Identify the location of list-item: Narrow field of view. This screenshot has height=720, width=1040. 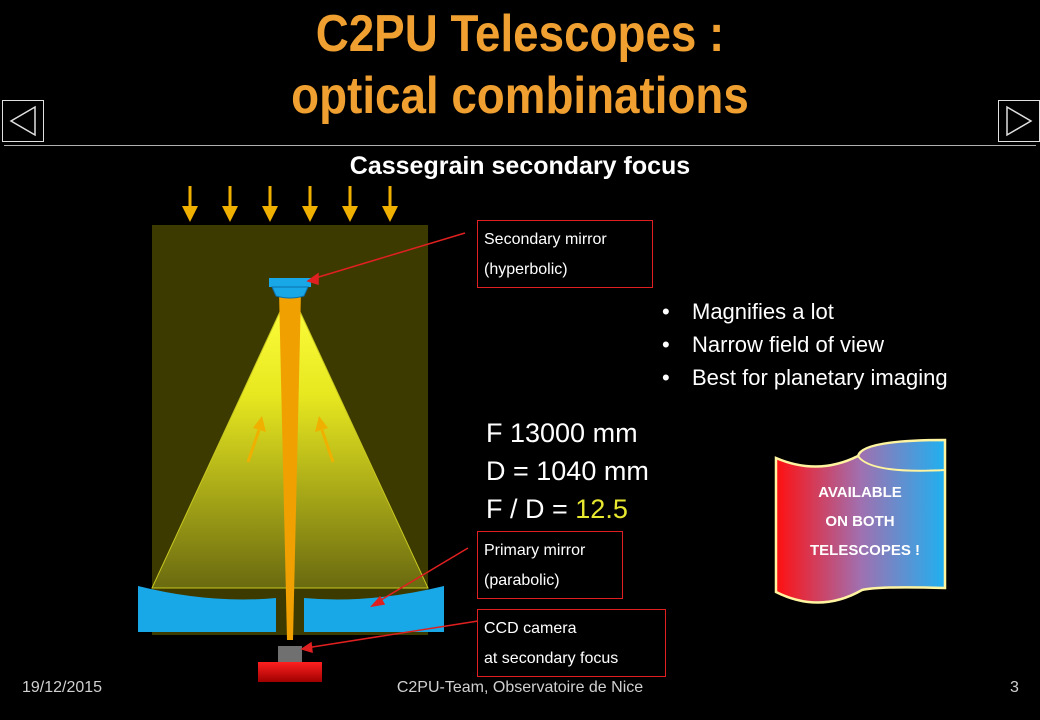
(804, 344).